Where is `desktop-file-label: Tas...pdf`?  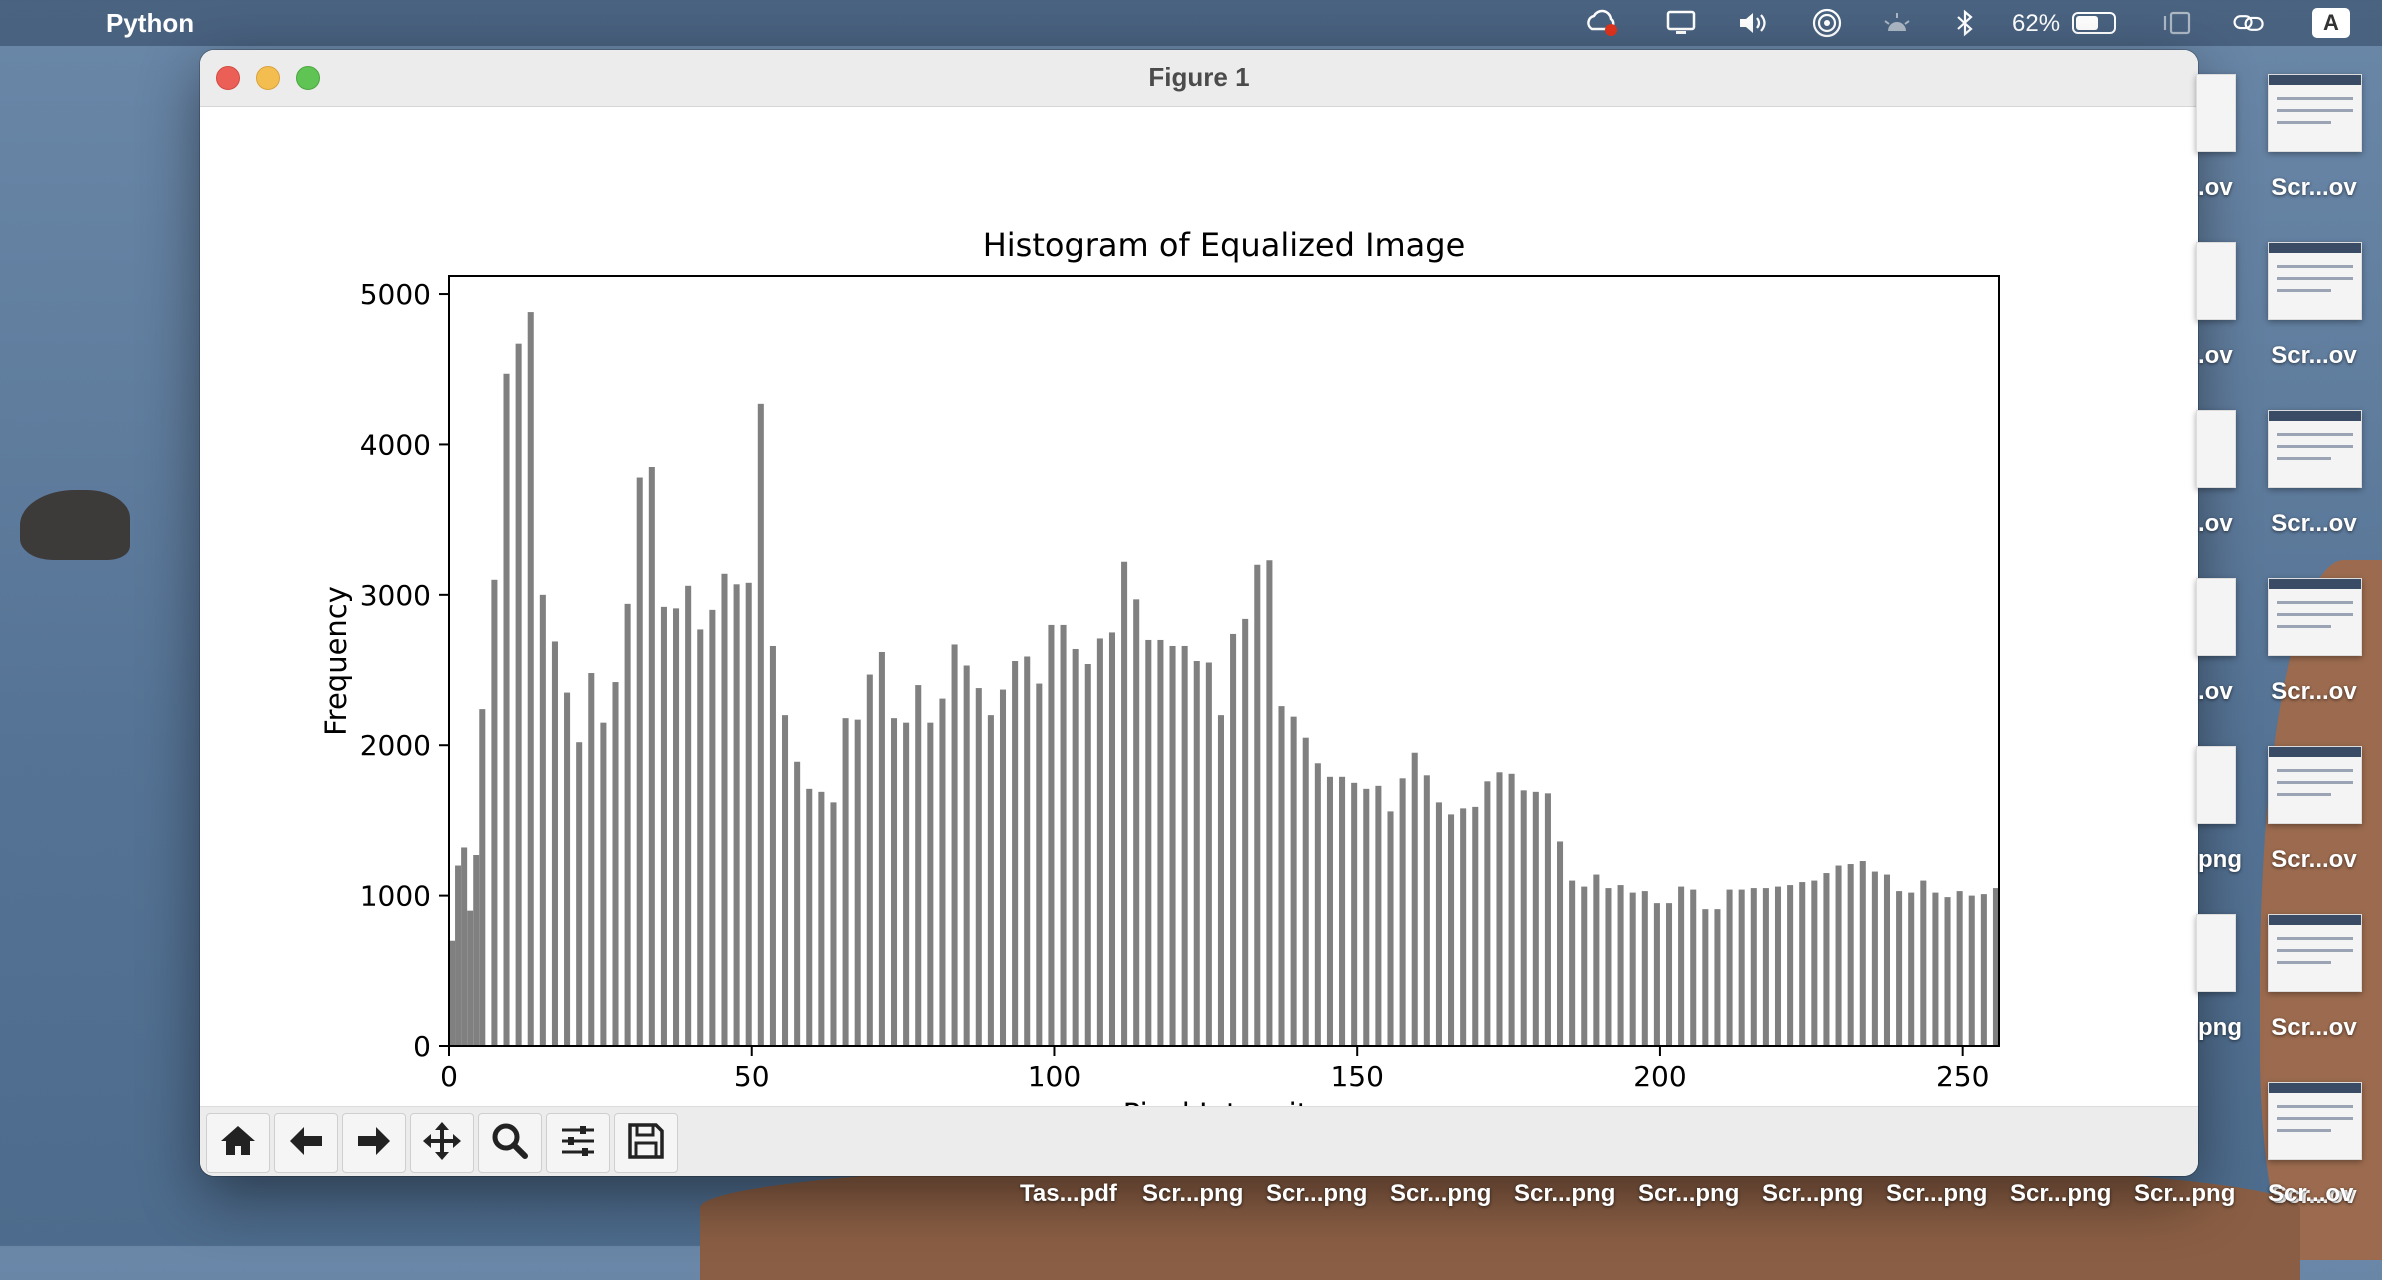 desktop-file-label: Tas...pdf is located at coordinates (1068, 1193).